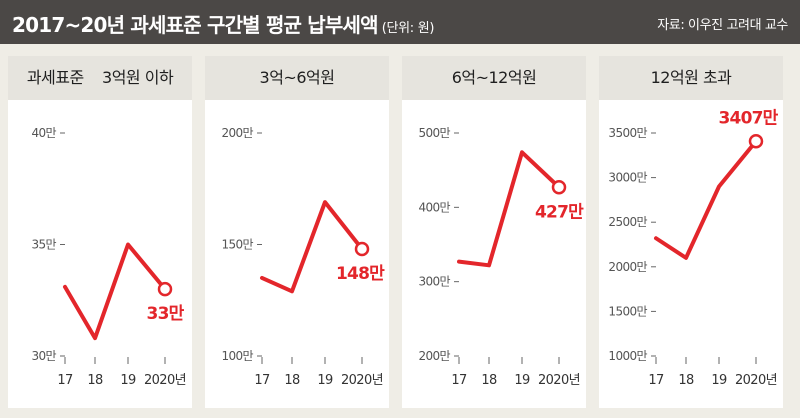 Image resolution: width=800 pixels, height=418 pixels. Describe the element at coordinates (237, 356) in the screenshot. I see `y-tick-label: 100만` at that location.